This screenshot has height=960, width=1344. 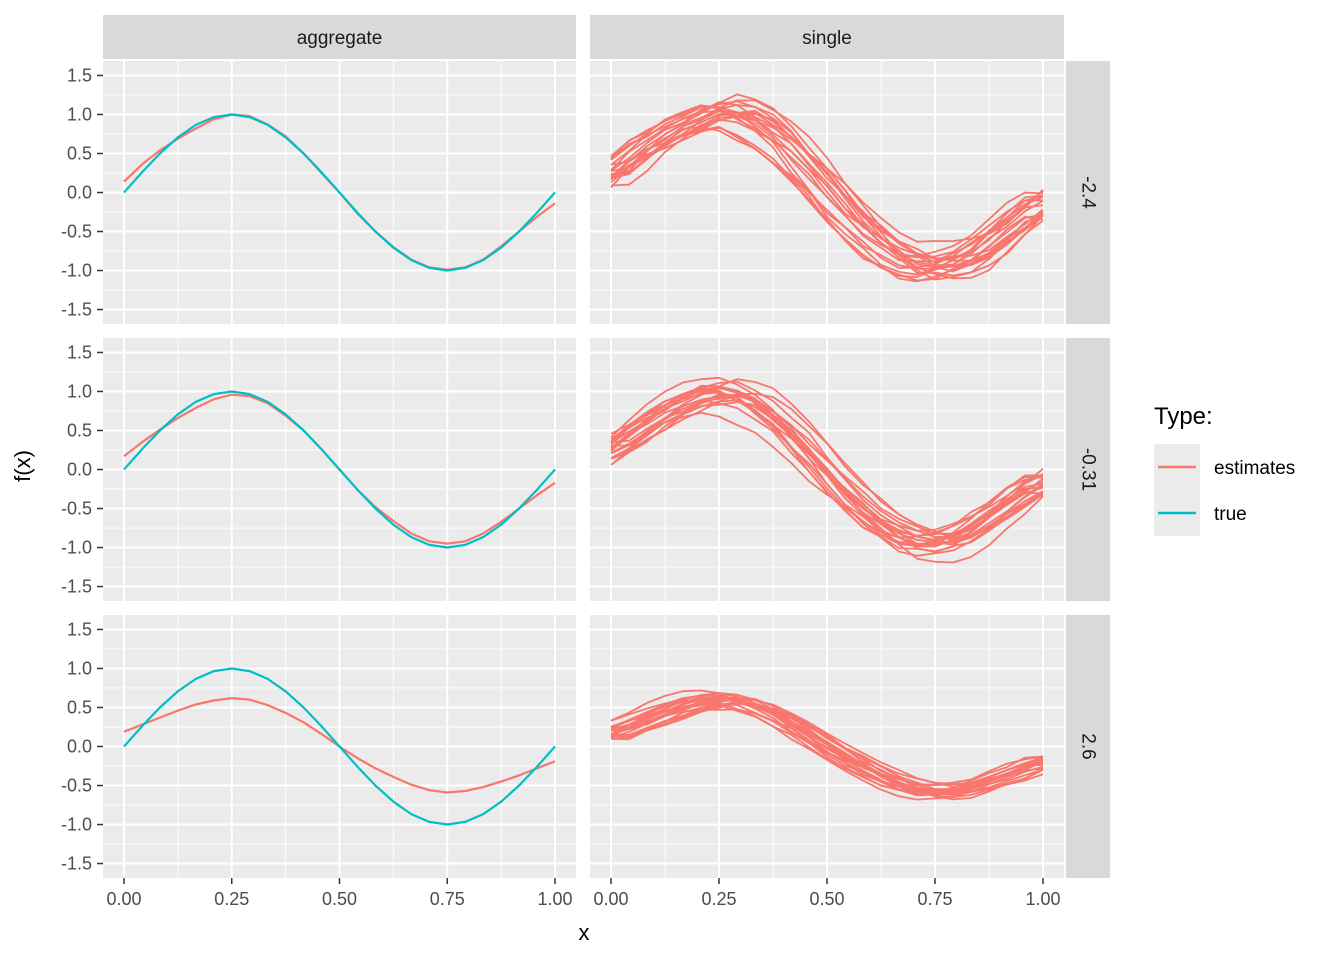 What do you see at coordinates (583, 893) in the screenshot?
I see `x-axes: 0.00 0.25 0.50 0.75 1.00 0.00 0.25 0.50 0.75 1.00` at bounding box center [583, 893].